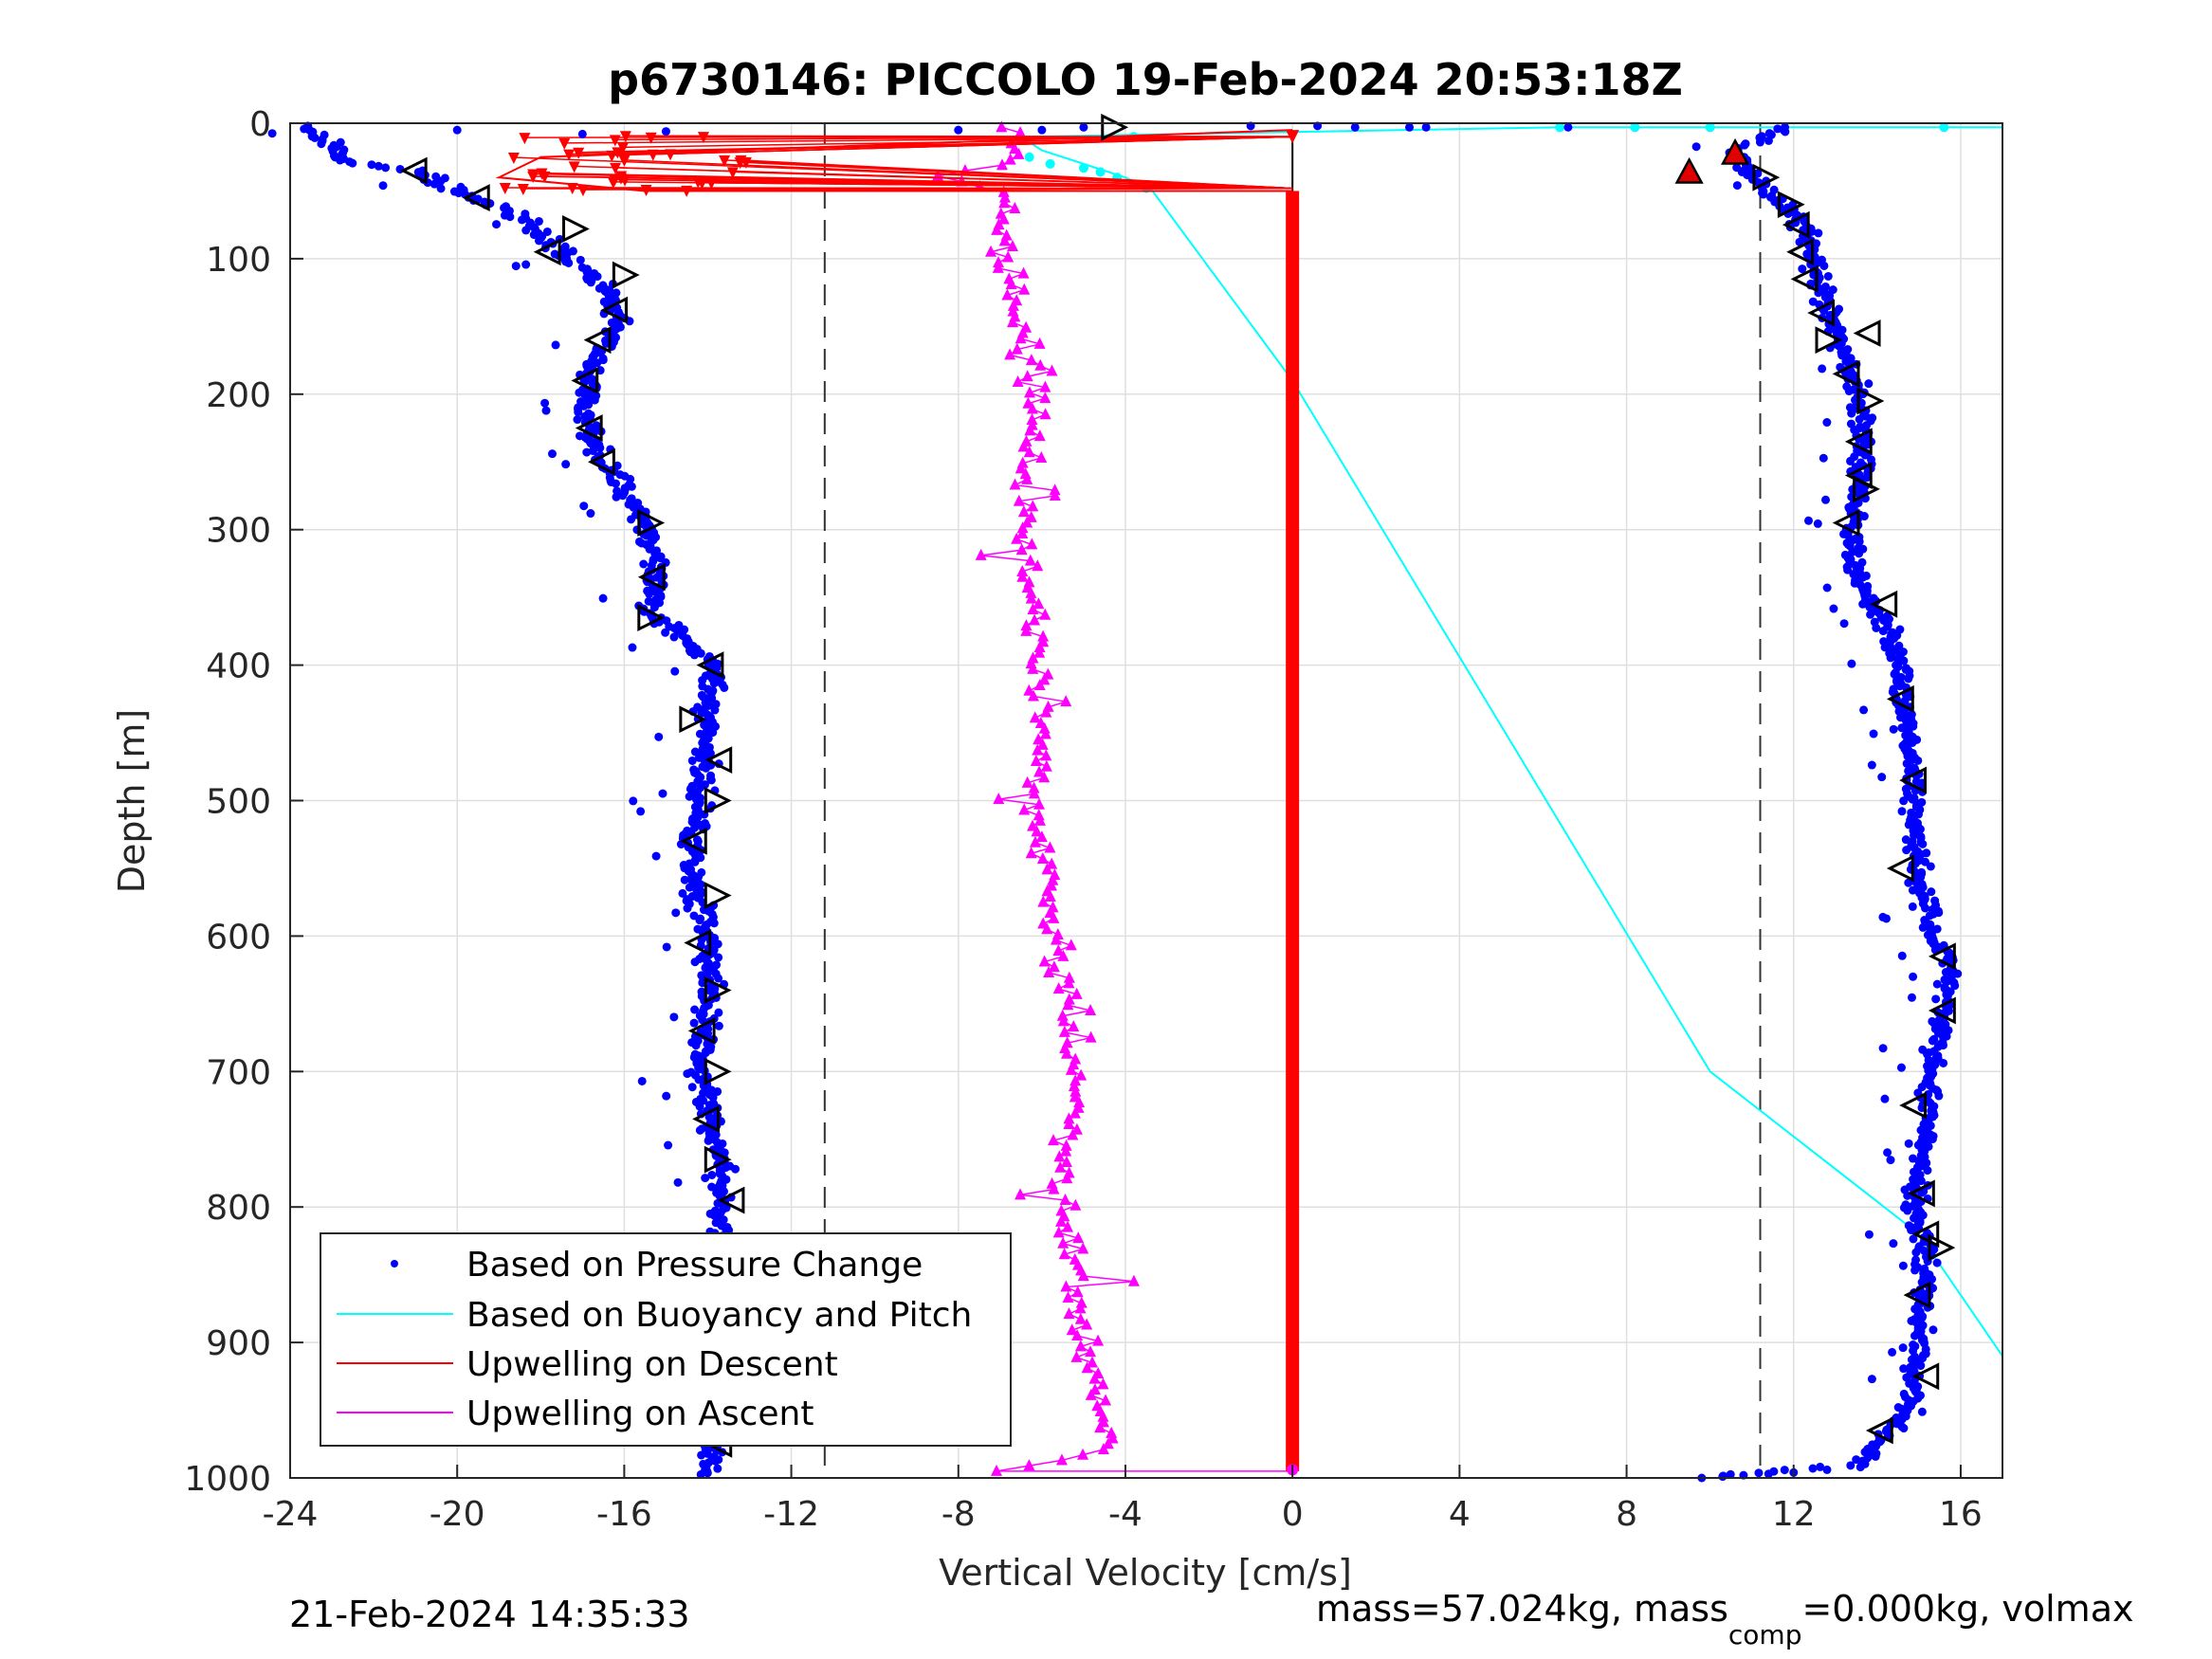  Describe the element at coordinates (1765, 1634) in the screenshot. I see `mass-footer-sub: comp` at that location.